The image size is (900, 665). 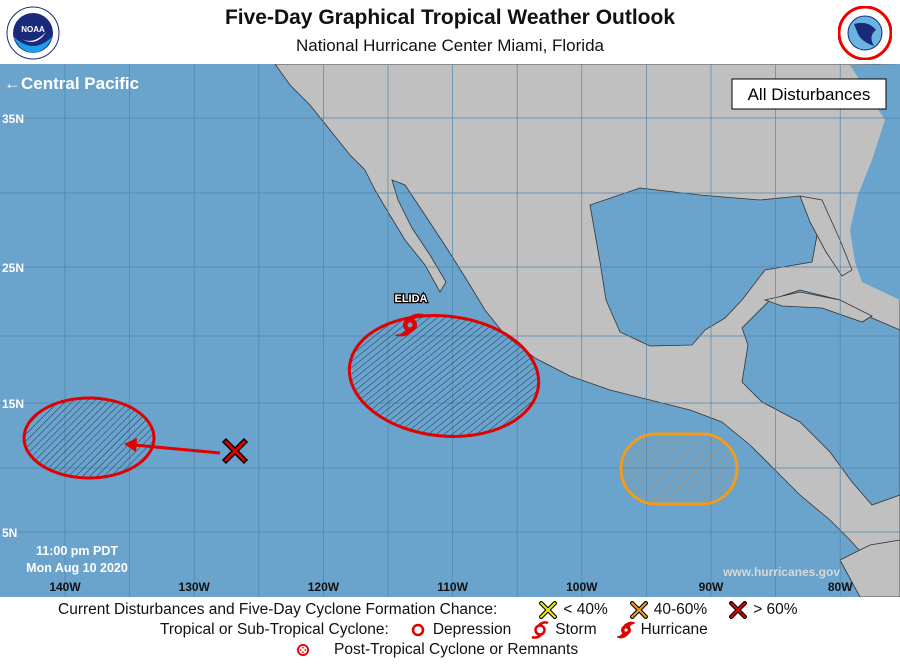 I want to click on all-disturbances-button: All Disturbances, so click(x=809, y=94).